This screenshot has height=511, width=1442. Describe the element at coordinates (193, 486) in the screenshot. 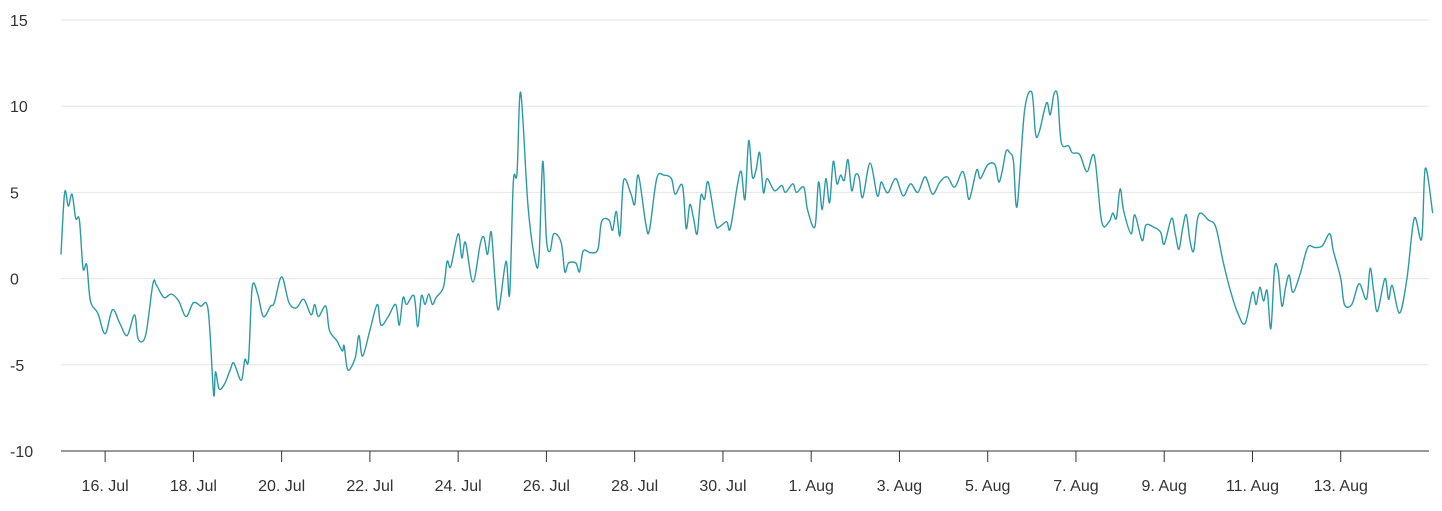

I see `x-tick-label: 18. Jul` at that location.